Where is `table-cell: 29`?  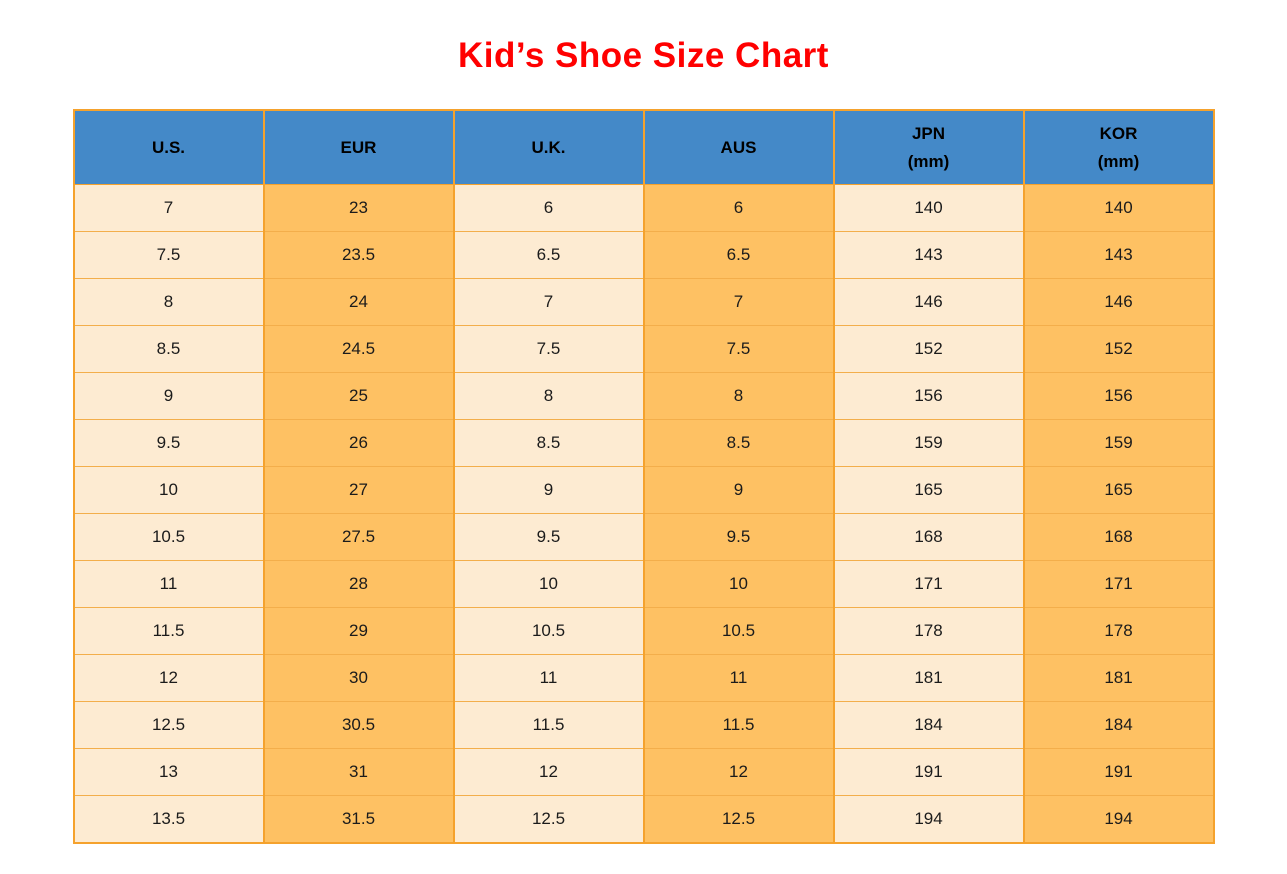
table-cell: 29 is located at coordinates (358, 631).